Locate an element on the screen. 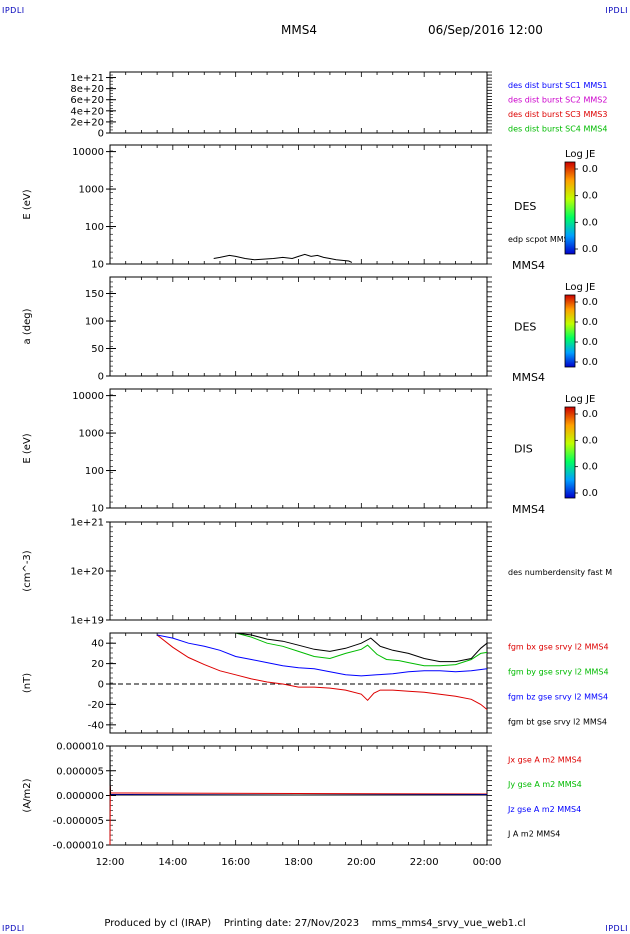  footer-name: mms_mms4_srvy_vue_web1.cl is located at coordinates (448, 923).